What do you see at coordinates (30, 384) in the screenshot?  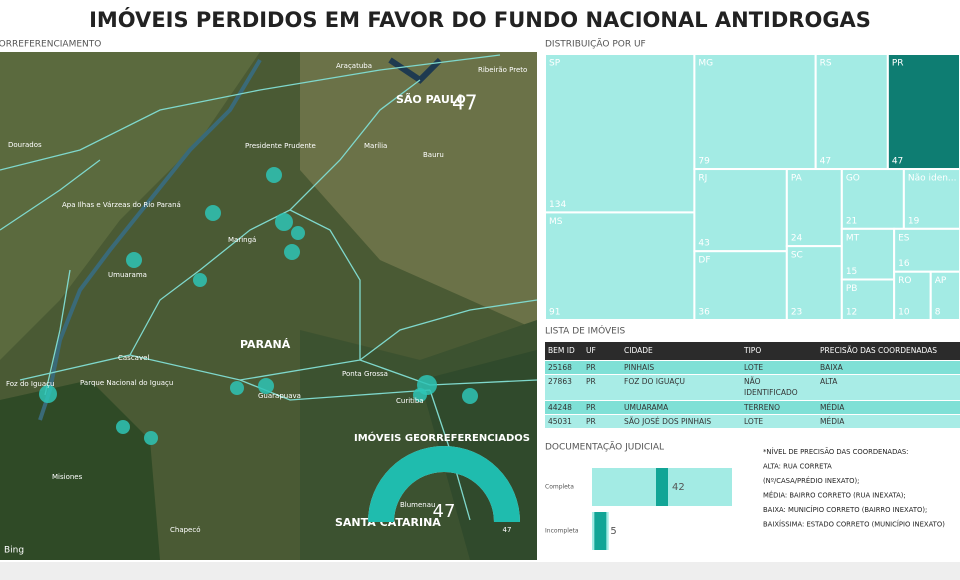 I see `map-place: Foz do Iguaçu` at bounding box center [30, 384].